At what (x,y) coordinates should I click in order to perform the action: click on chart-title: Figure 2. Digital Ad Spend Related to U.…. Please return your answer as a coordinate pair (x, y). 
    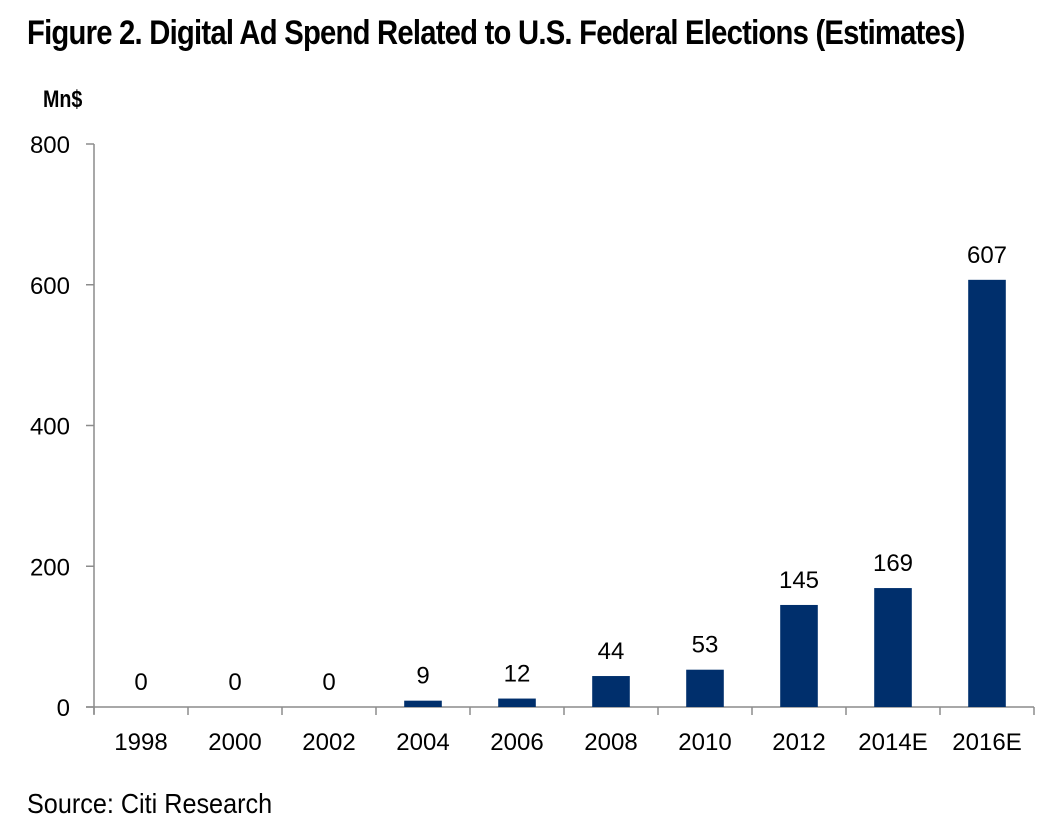
    Looking at the image, I should click on (496, 33).